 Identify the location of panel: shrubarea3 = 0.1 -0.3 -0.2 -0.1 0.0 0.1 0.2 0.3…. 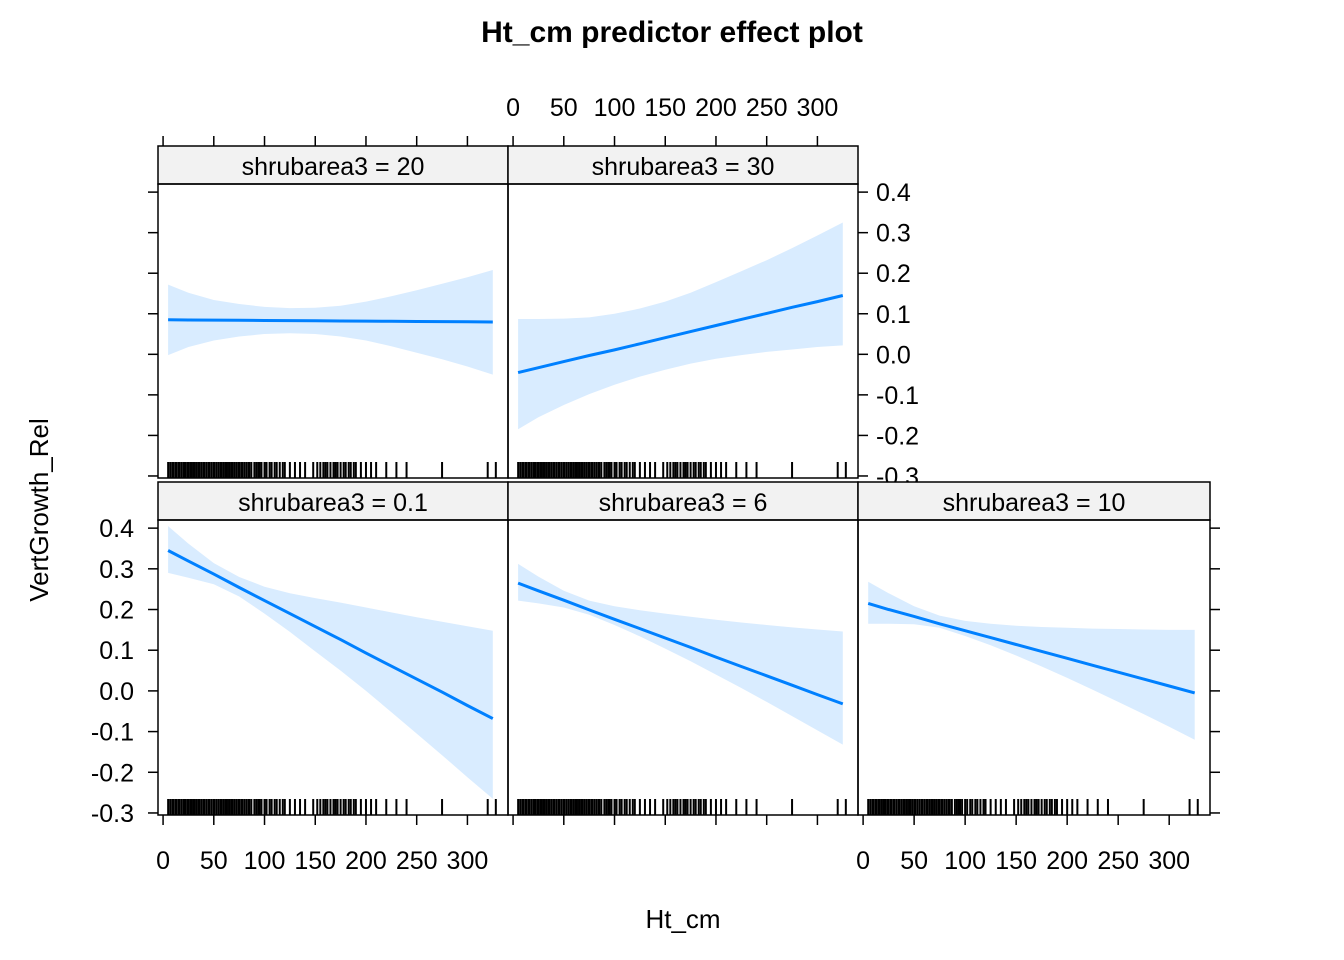
(300, 678).